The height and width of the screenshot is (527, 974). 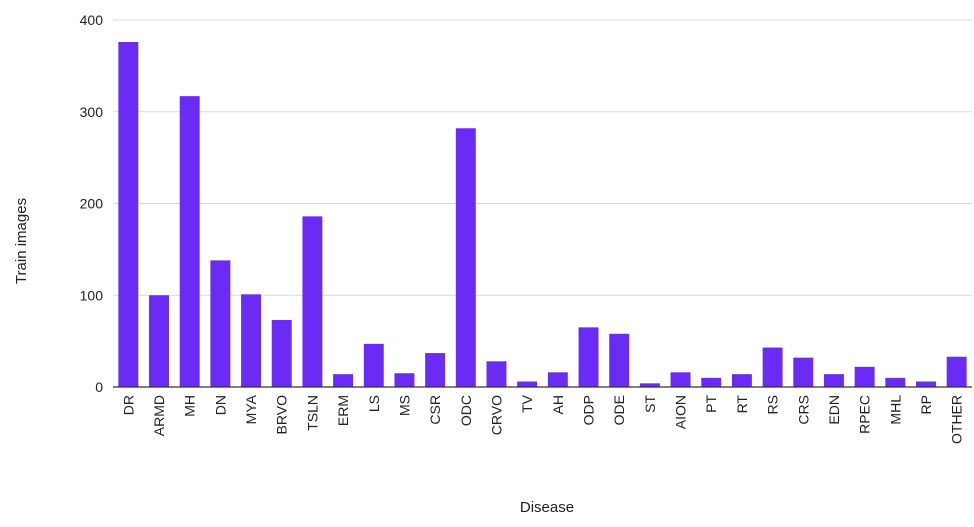 I want to click on x-tick-label-rs: RS, so click(x=773, y=404).